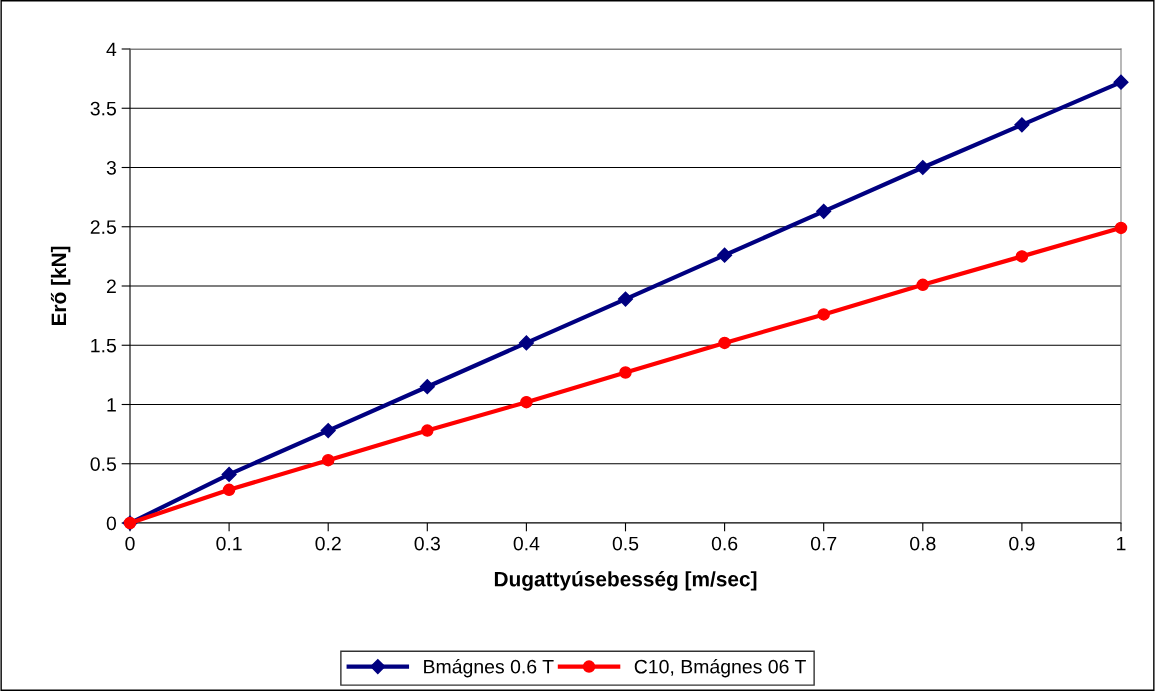 Image resolution: width=1155 pixels, height=691 pixels. Describe the element at coordinates (526, 543) in the screenshot. I see `x-tick-label: 0.4` at that location.